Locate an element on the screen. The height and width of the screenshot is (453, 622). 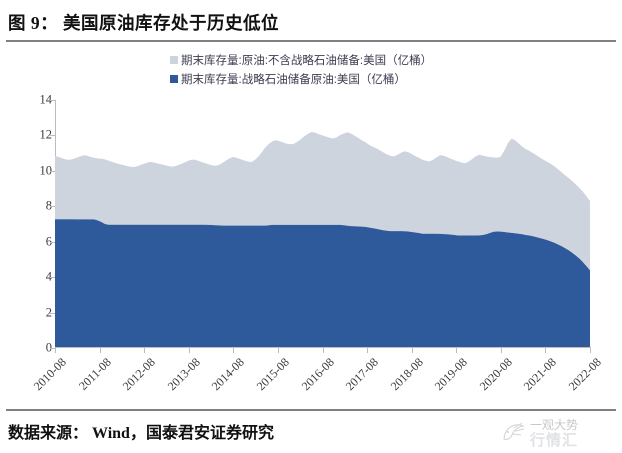
figure-source-row: 数据来源： Wind，国泰君安证券研究 is located at coordinates (311, 431).